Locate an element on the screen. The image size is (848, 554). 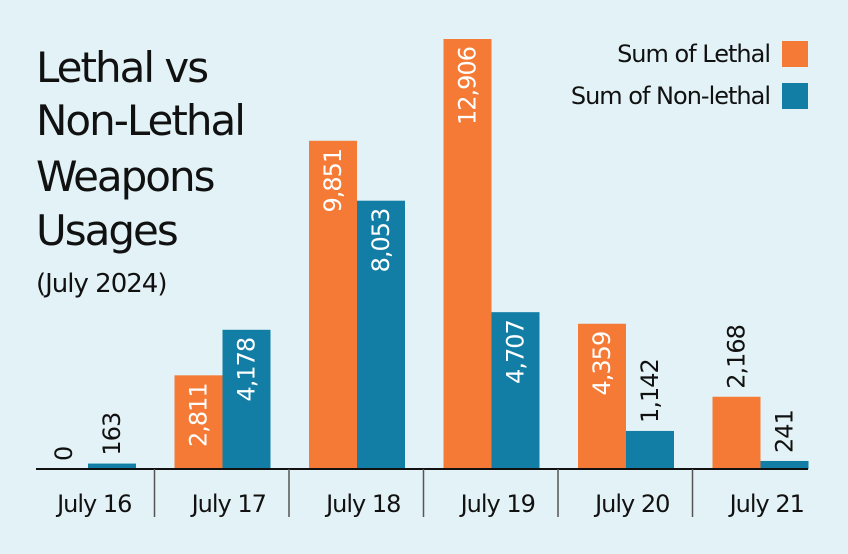
data-label-non-lethal-3: 8,053 is located at coordinates (381, 241).